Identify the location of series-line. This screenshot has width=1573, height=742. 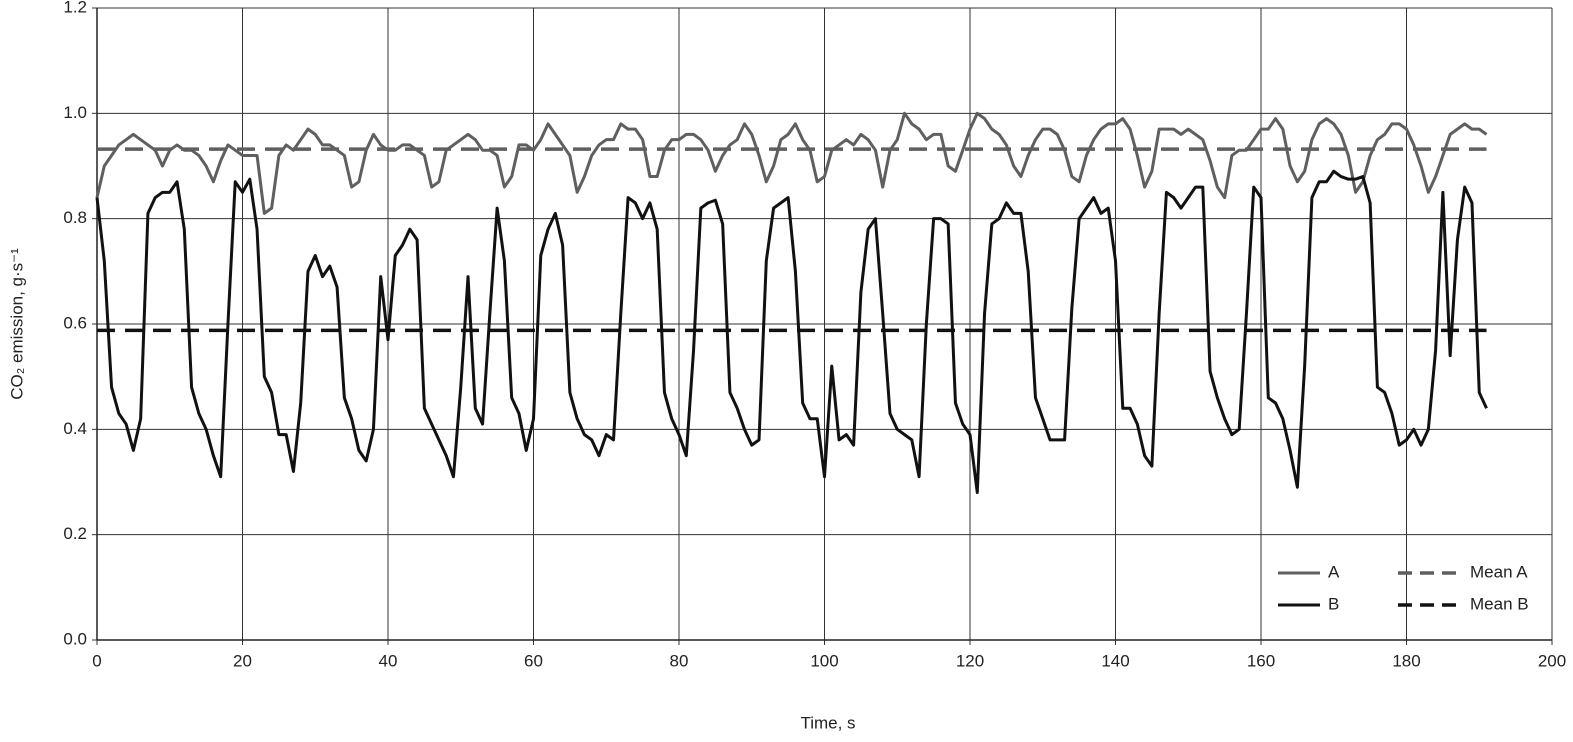
(791, 163).